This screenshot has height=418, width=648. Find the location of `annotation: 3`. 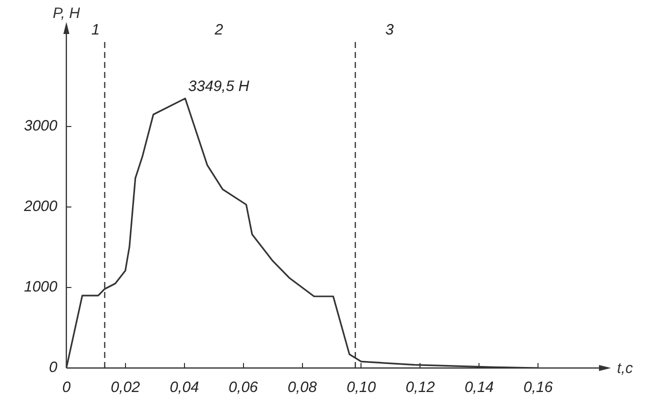

annotation: 3 is located at coordinates (389, 30).